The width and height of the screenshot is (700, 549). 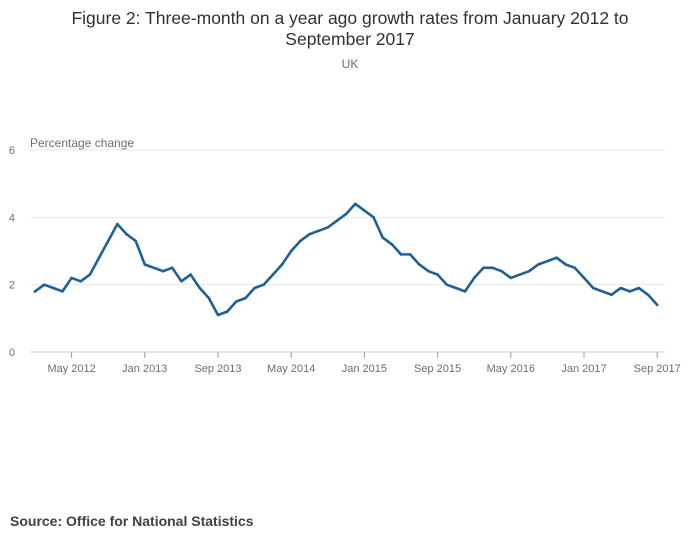 I want to click on y-tick-label: 4, so click(x=12, y=218).